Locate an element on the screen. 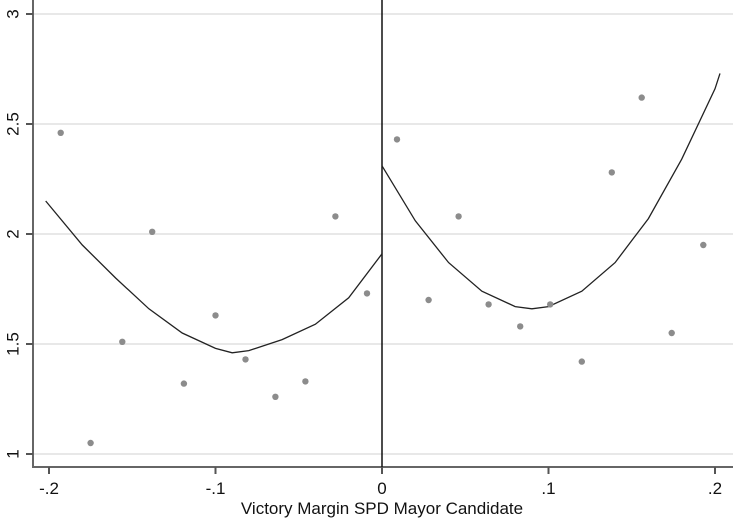  x-tick-label: 0 is located at coordinates (381, 488).